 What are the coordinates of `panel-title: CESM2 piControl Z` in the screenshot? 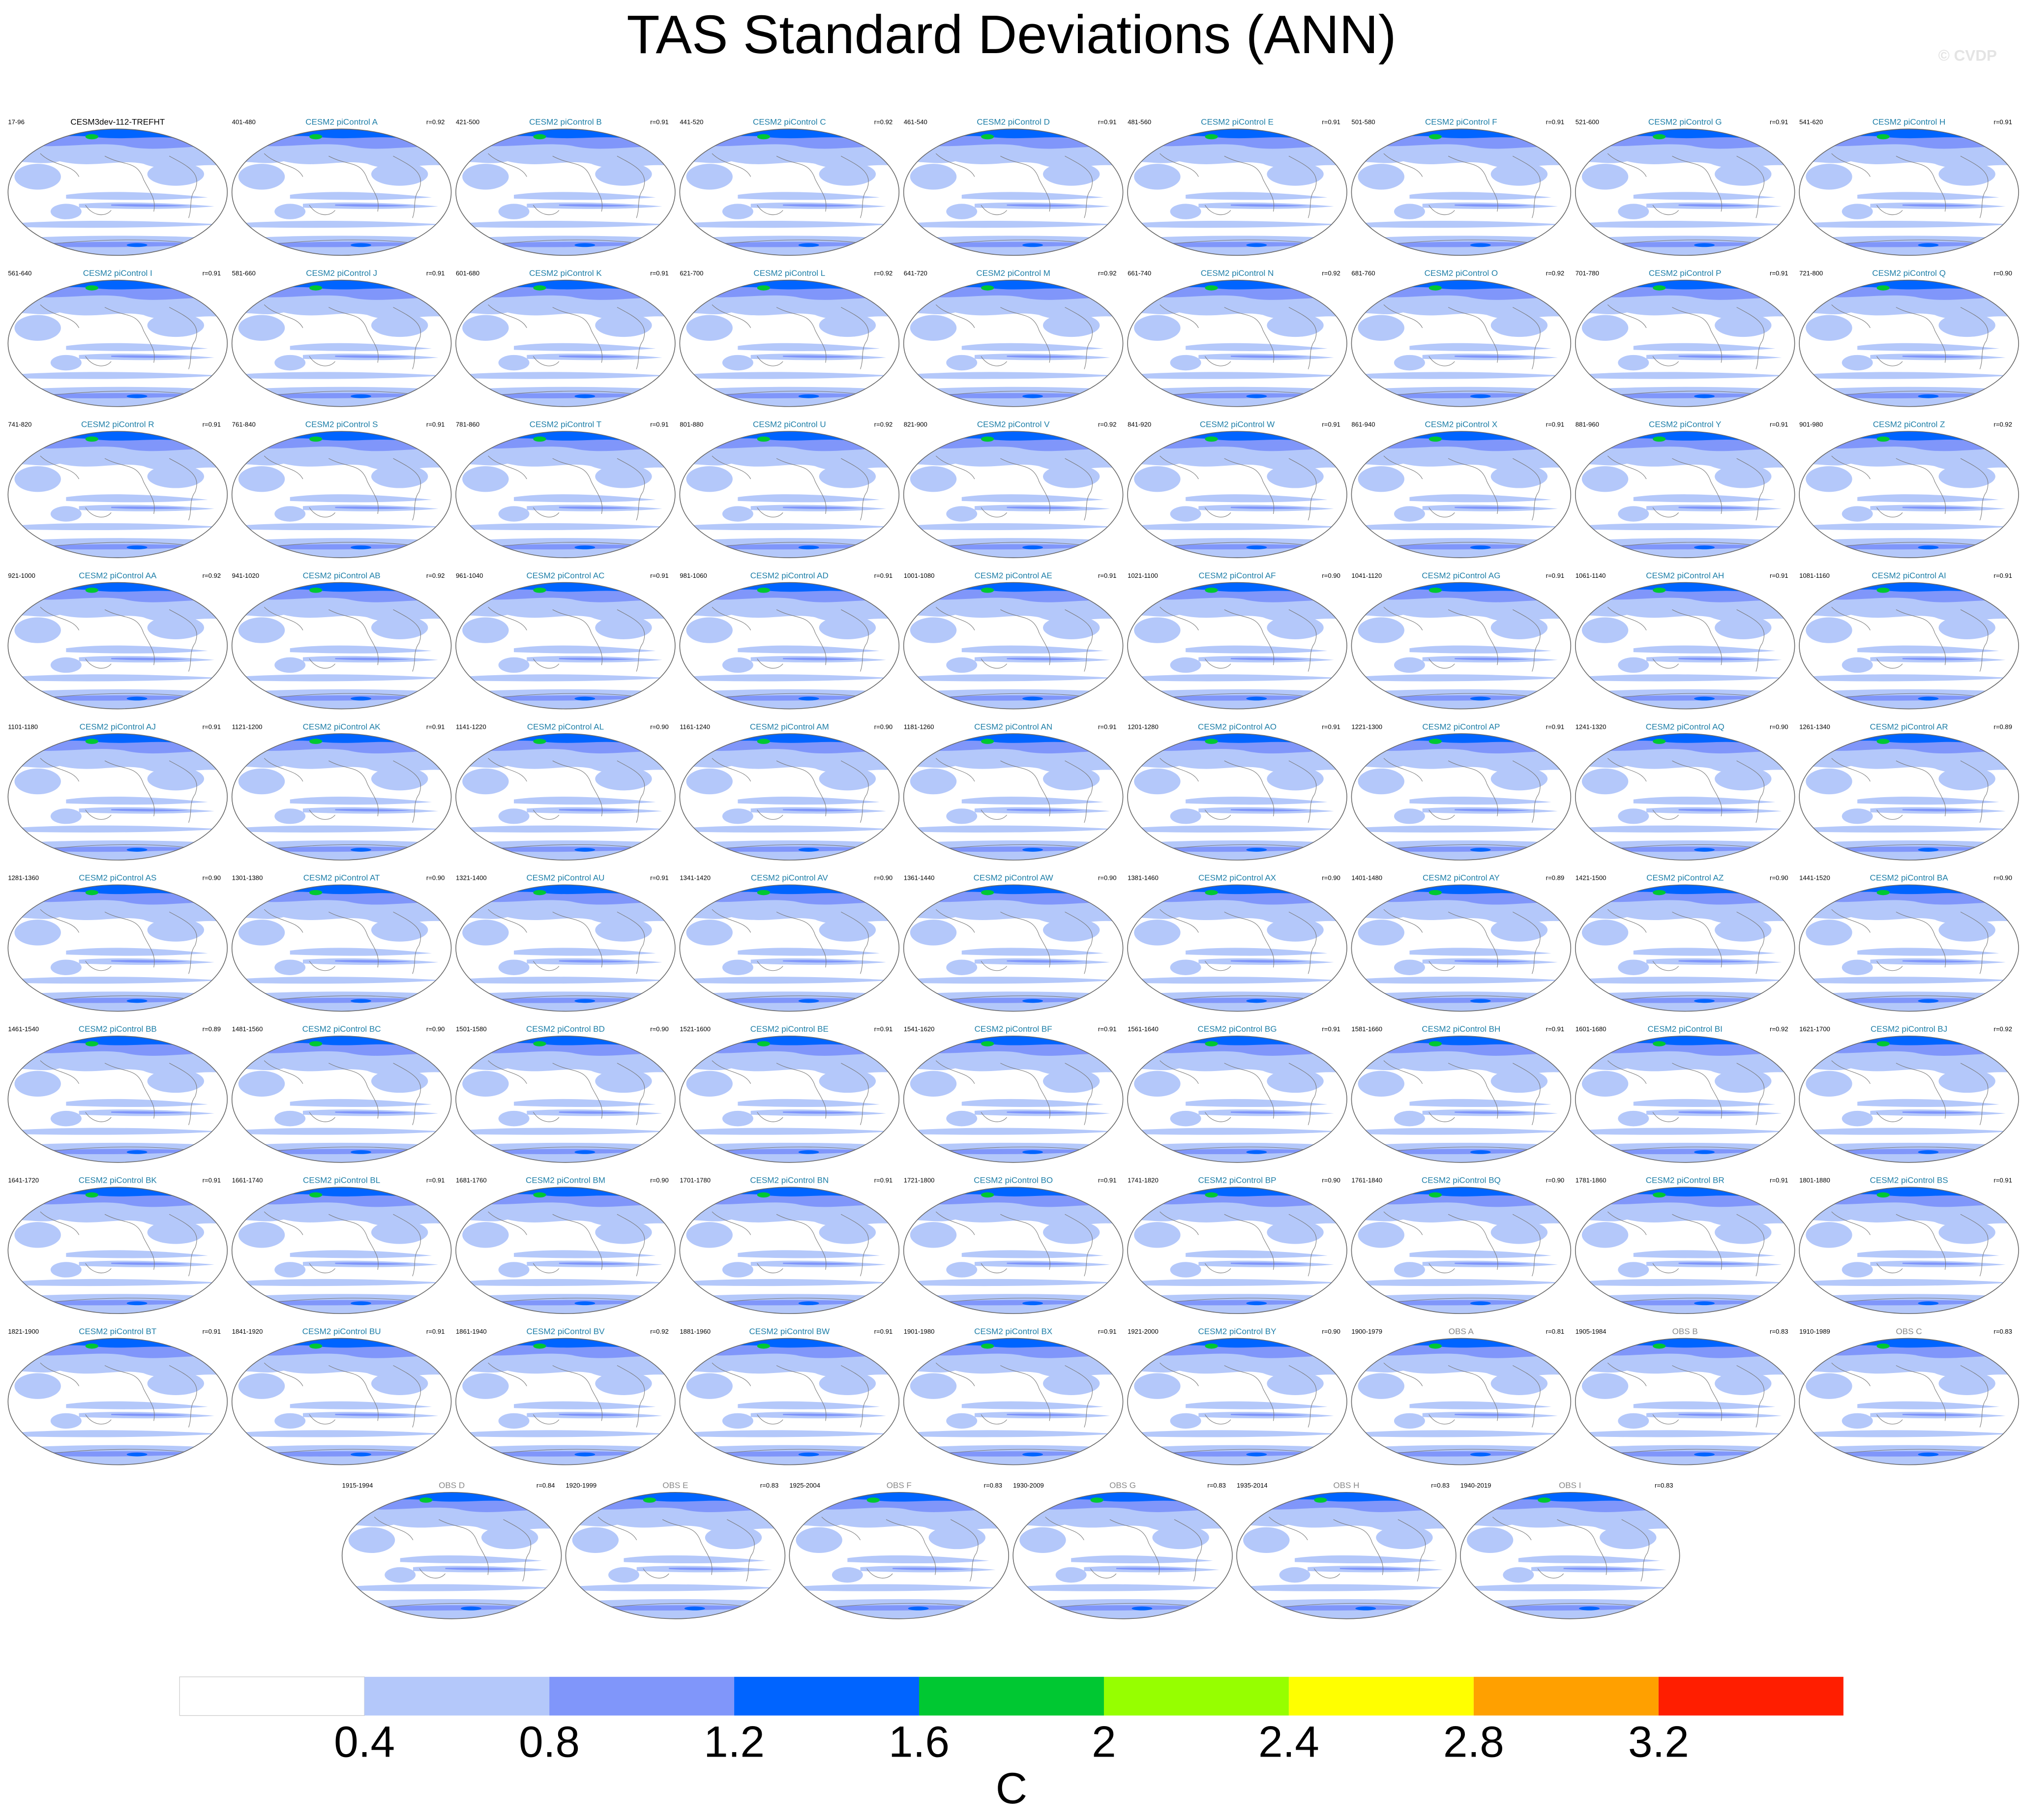 It's located at (1909, 424).